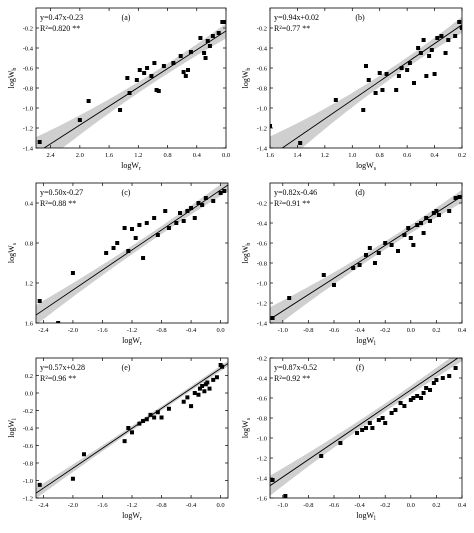 The image size is (474, 533). What do you see at coordinates (12, 252) in the screenshot?
I see `y-axis-label: logWs` at bounding box center [12, 252].